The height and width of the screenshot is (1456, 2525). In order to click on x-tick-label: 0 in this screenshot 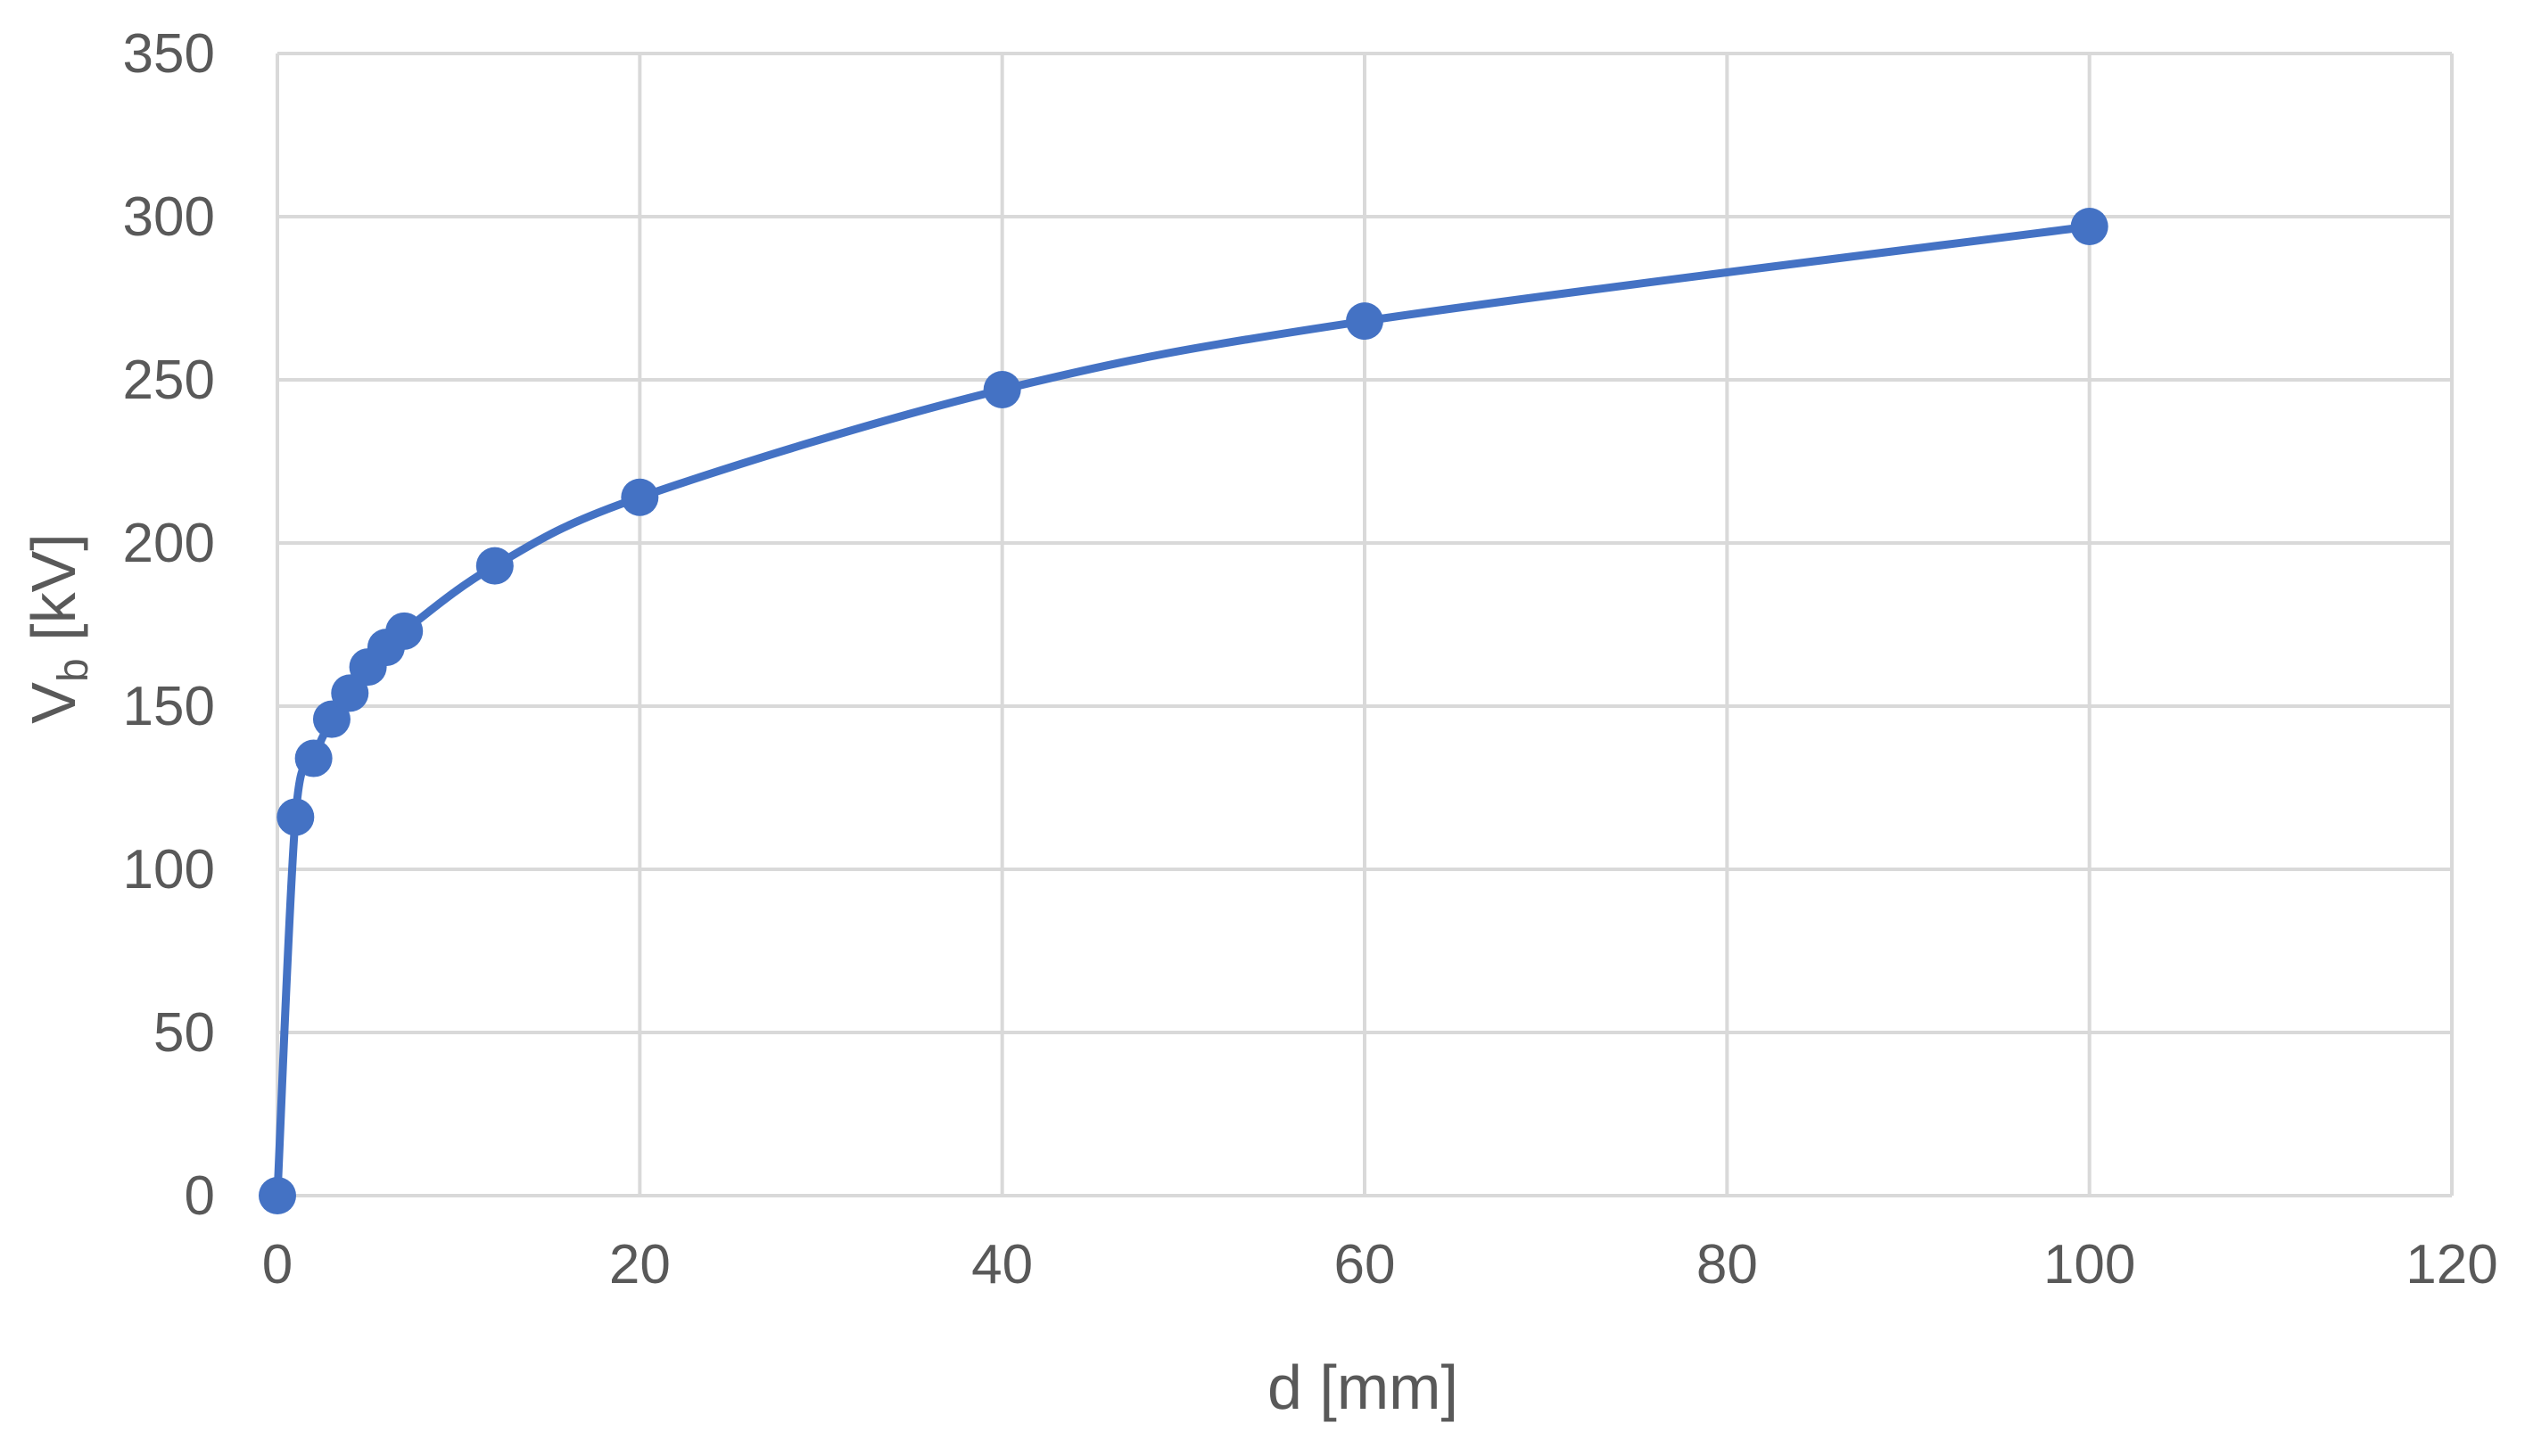, I will do `click(277, 1265)`.